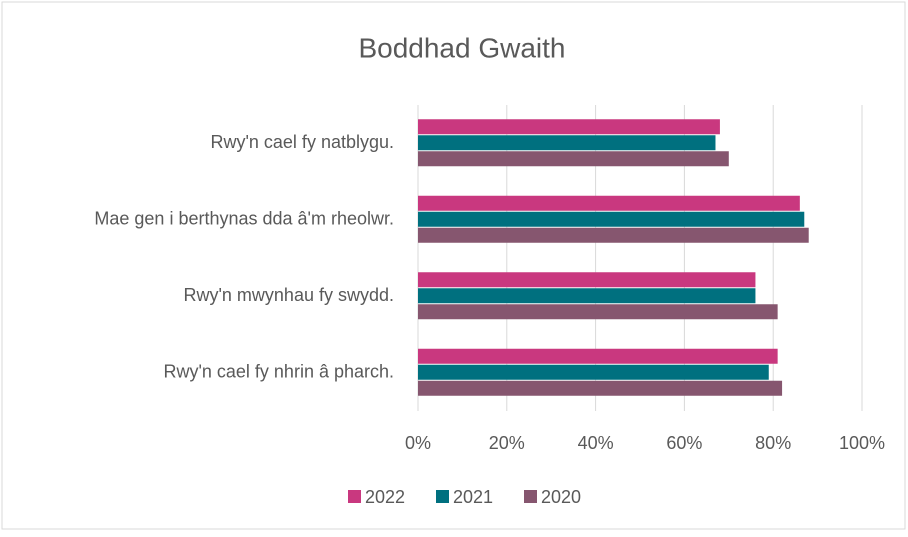 This screenshot has width=908, height=537. I want to click on y-tick-label: Rwy'n cael fy nhrin â pharch., so click(278, 372).